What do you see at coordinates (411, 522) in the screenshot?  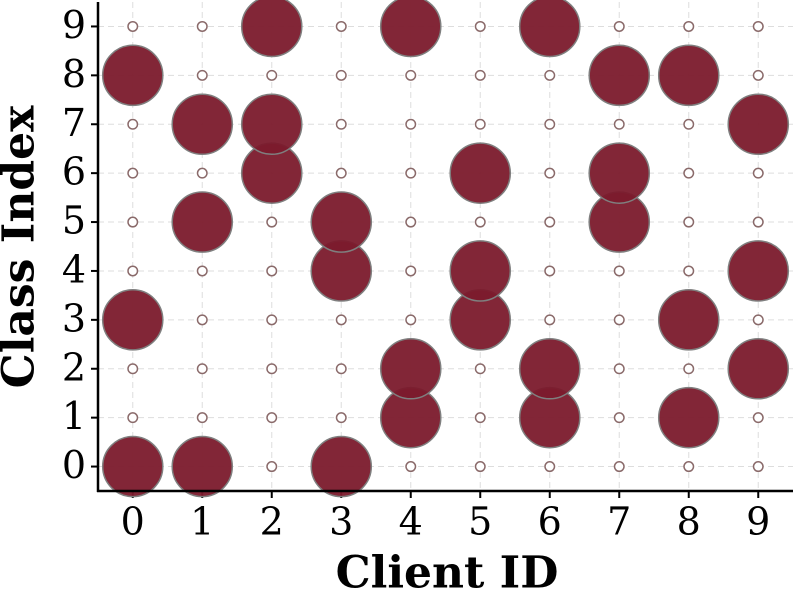 I see `x-tick-label: 4` at bounding box center [411, 522].